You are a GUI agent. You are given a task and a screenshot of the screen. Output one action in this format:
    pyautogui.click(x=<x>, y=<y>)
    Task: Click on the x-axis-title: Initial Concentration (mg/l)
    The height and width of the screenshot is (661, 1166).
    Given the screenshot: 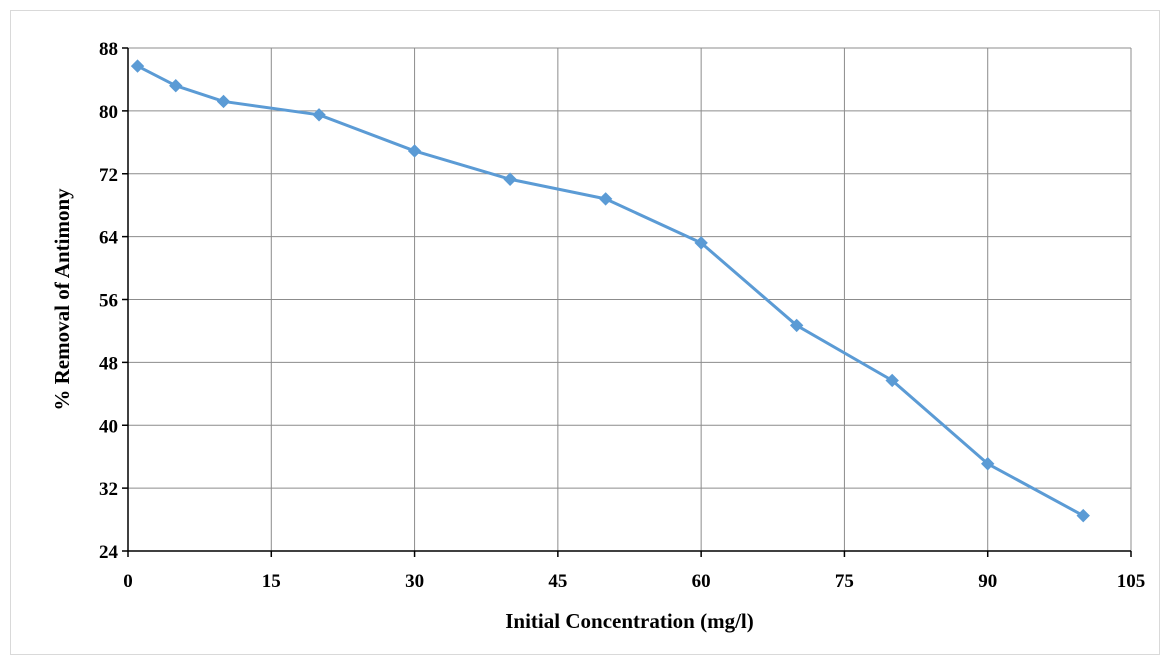 What is the action you would take?
    pyautogui.click(x=629, y=621)
    